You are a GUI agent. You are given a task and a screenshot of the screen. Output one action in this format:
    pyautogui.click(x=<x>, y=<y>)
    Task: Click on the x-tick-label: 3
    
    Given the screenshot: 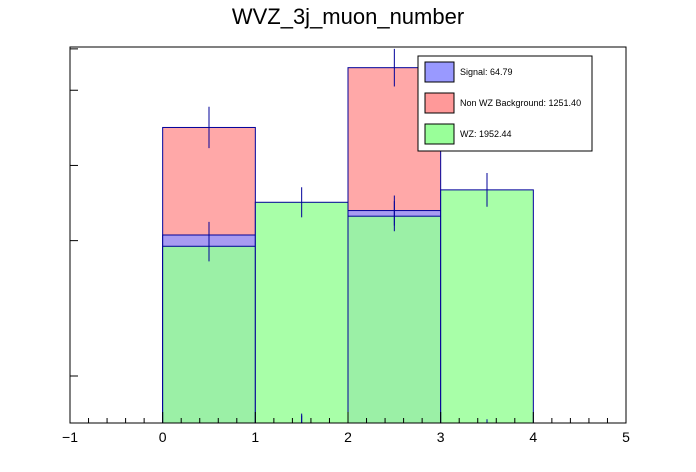 What is the action you would take?
    pyautogui.click(x=441, y=437)
    